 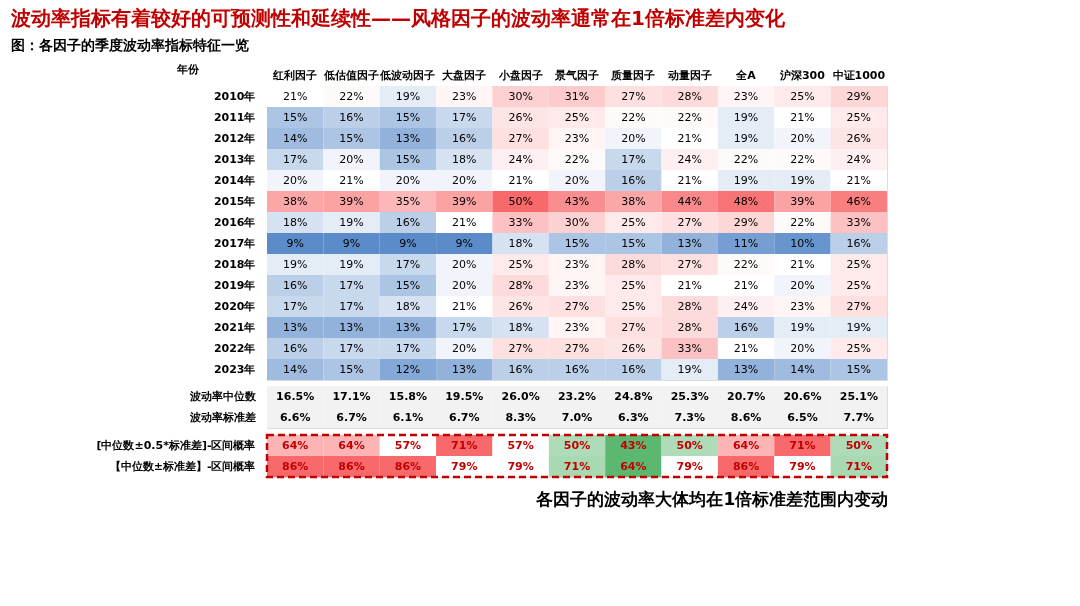 I want to click on data-label: 20.7%, so click(x=746, y=396).